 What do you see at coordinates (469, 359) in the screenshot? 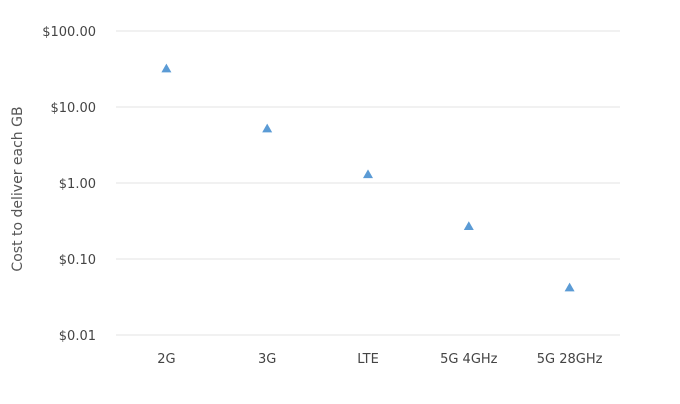
I see `x-tick-label: 5G 4GHz` at bounding box center [469, 359].